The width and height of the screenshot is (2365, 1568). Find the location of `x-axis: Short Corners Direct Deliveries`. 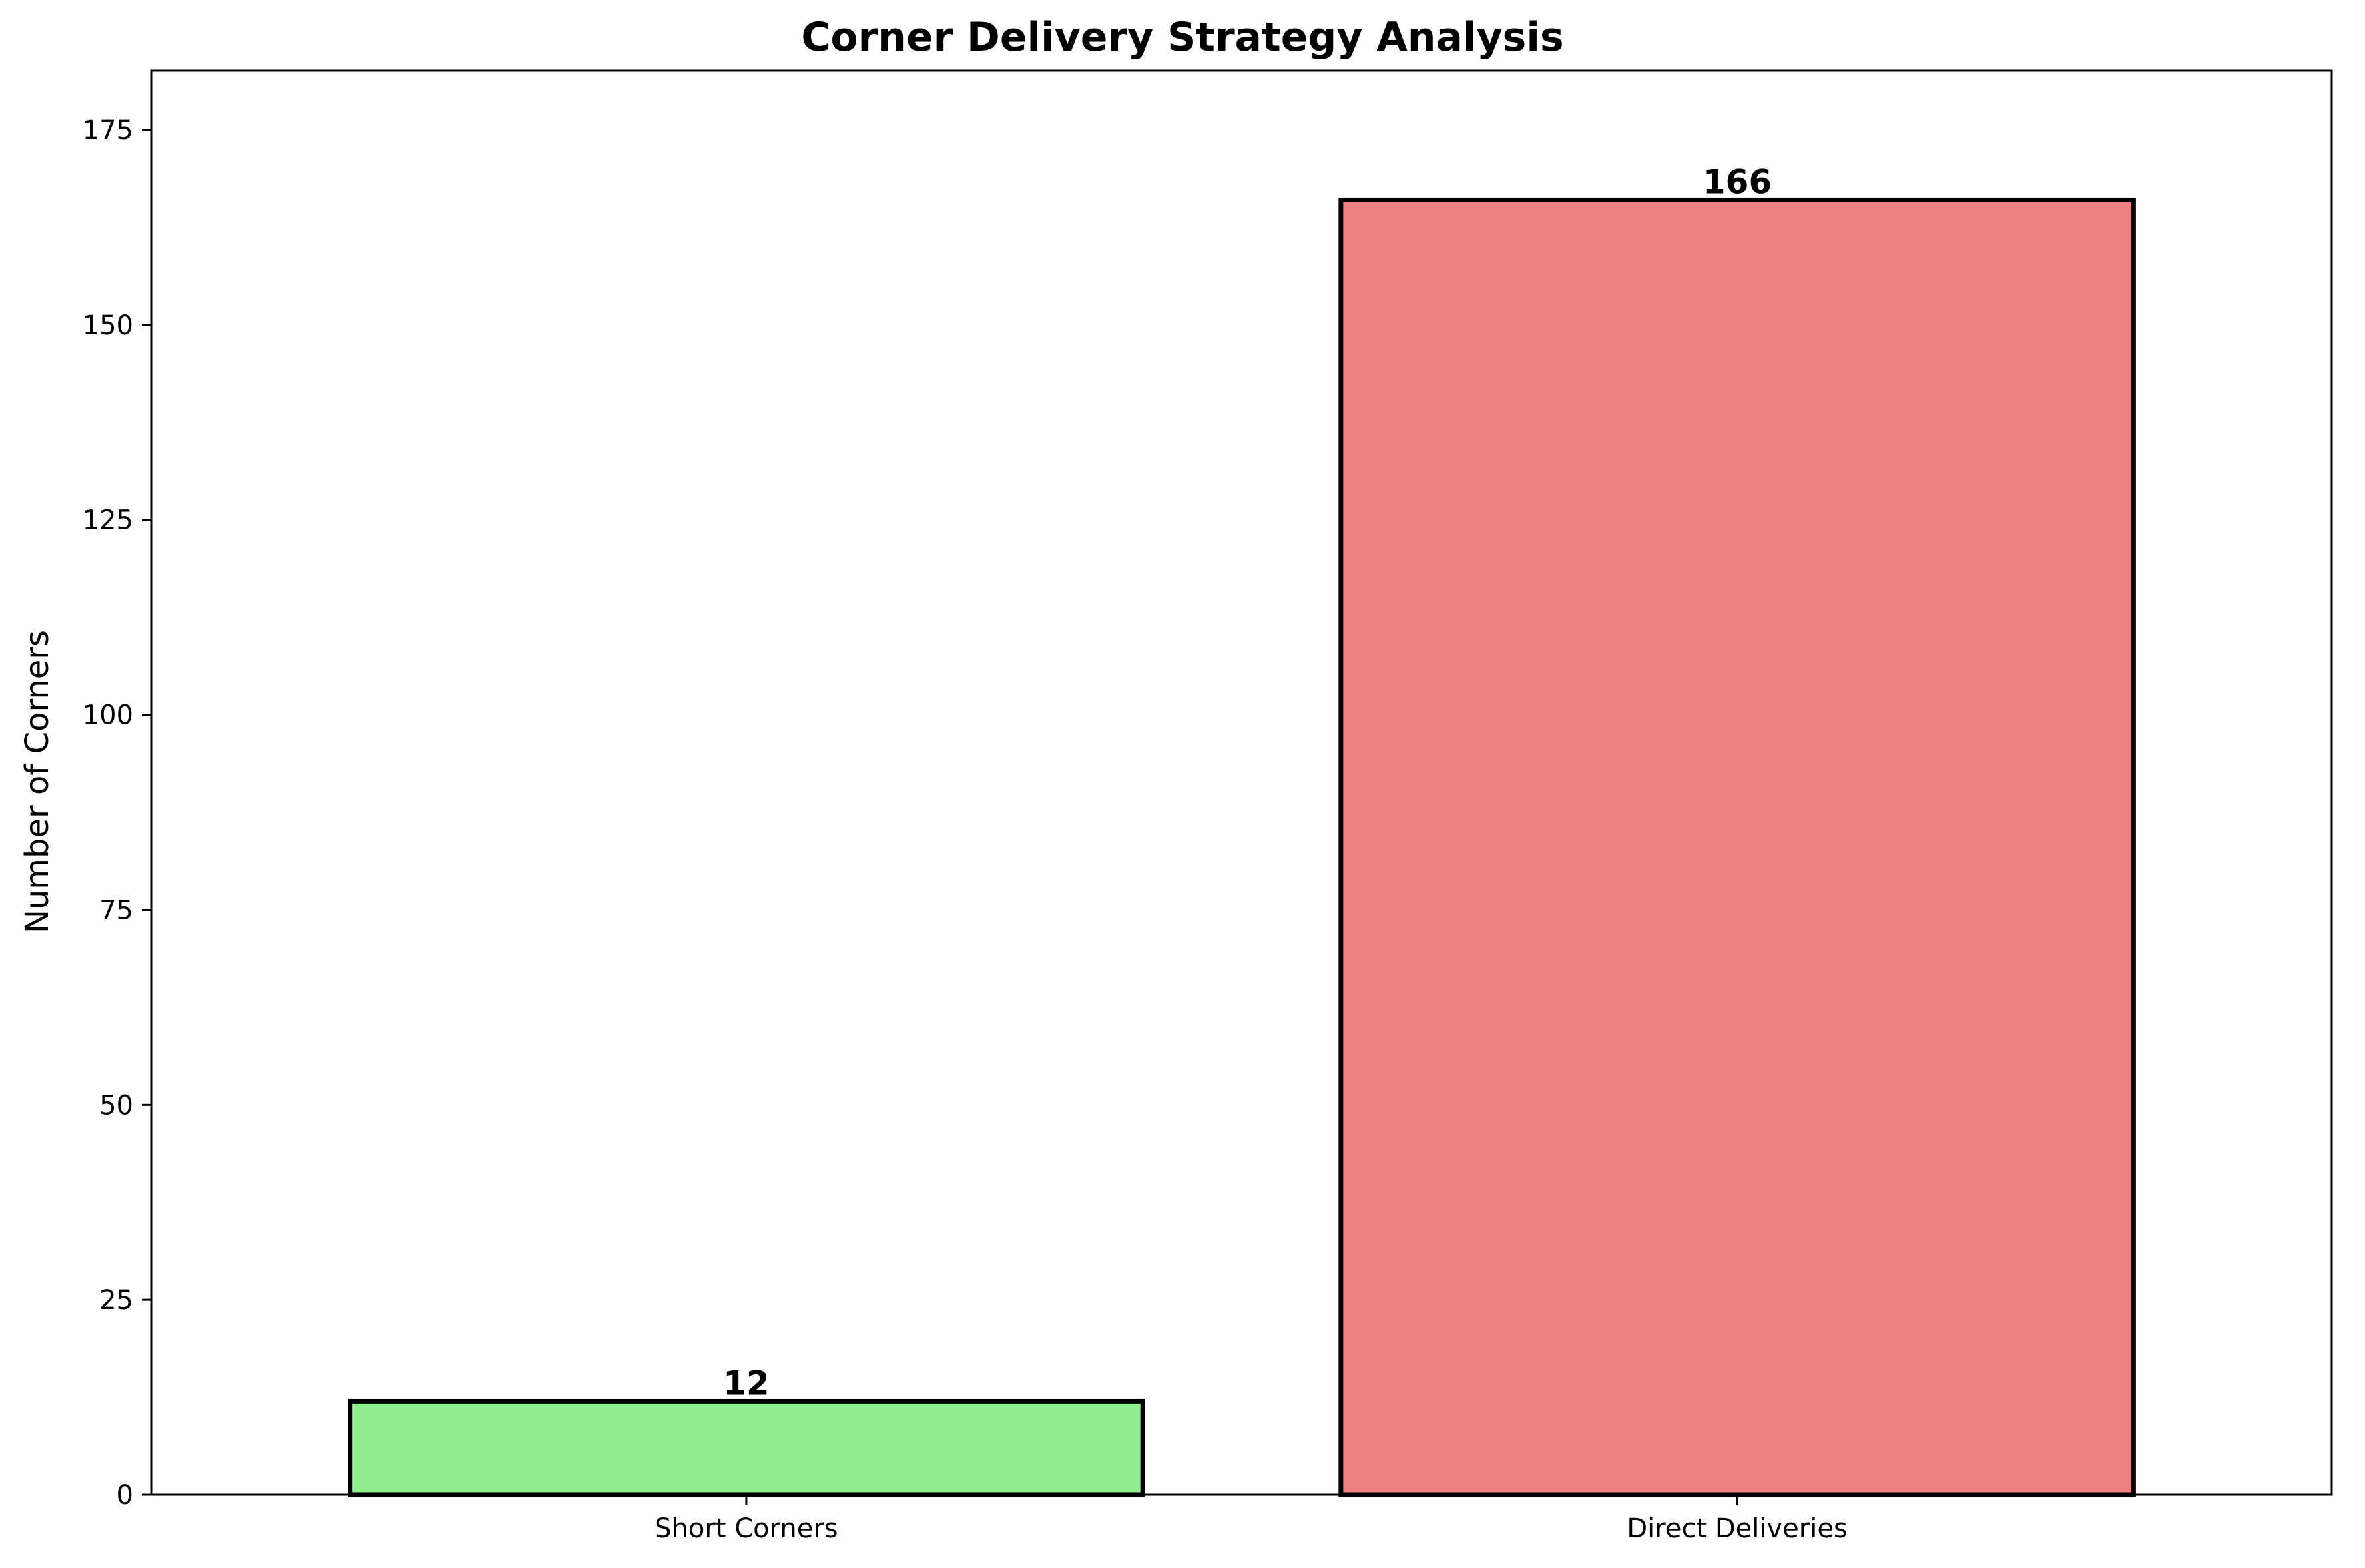

x-axis: Short Corners Direct Deliveries is located at coordinates (1252, 1519).